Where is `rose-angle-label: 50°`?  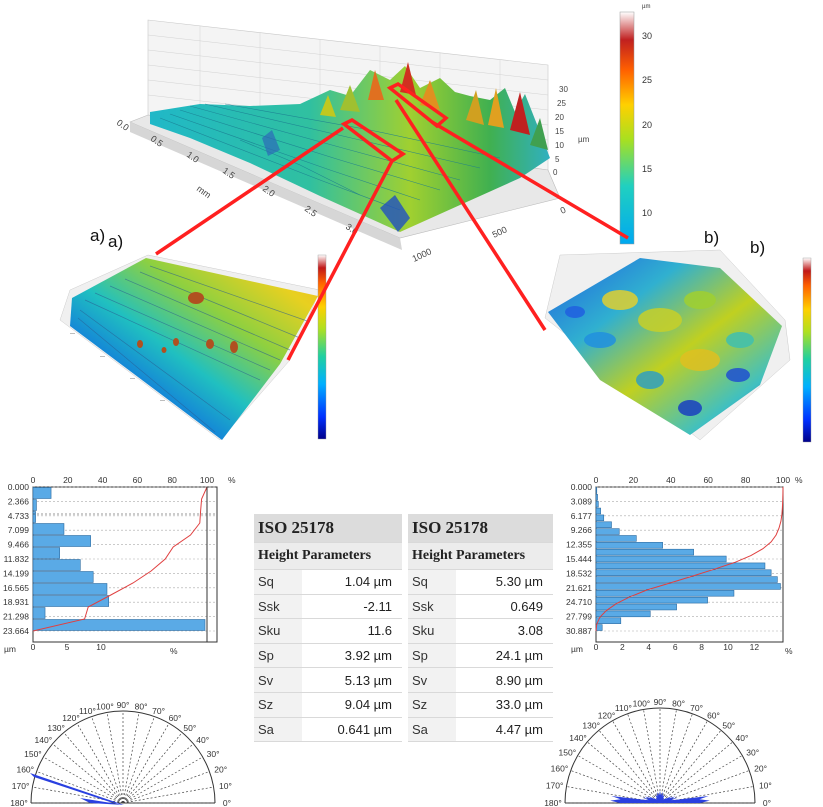 rose-angle-label: 50° is located at coordinates (728, 726).